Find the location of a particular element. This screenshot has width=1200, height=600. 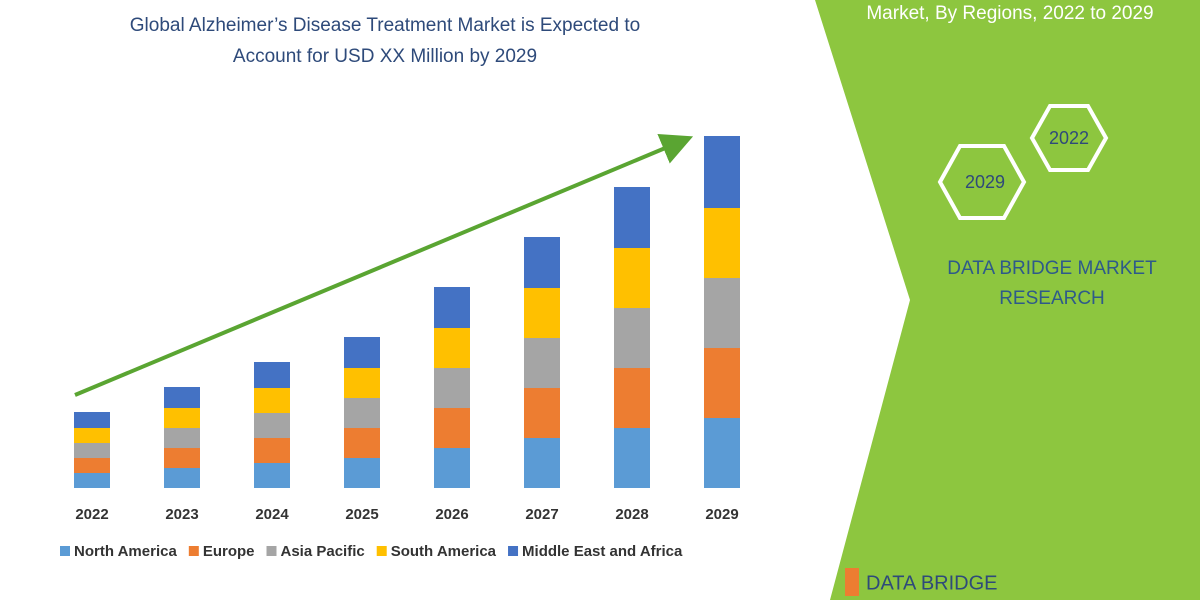

brand: RESEARCH is located at coordinates (1052, 298).